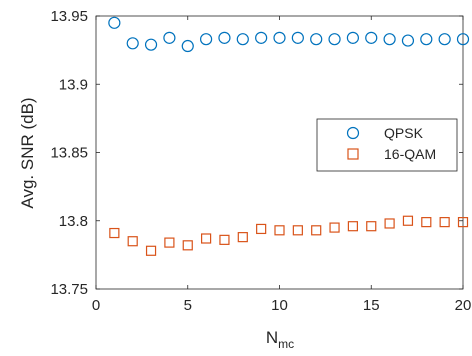 The height and width of the screenshot is (356, 472). I want to click on x-axis-label: Nmc, so click(280, 339).